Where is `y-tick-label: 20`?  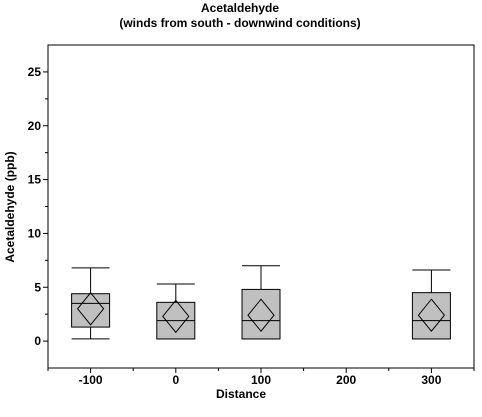
y-tick-label: 20 is located at coordinates (35, 126).